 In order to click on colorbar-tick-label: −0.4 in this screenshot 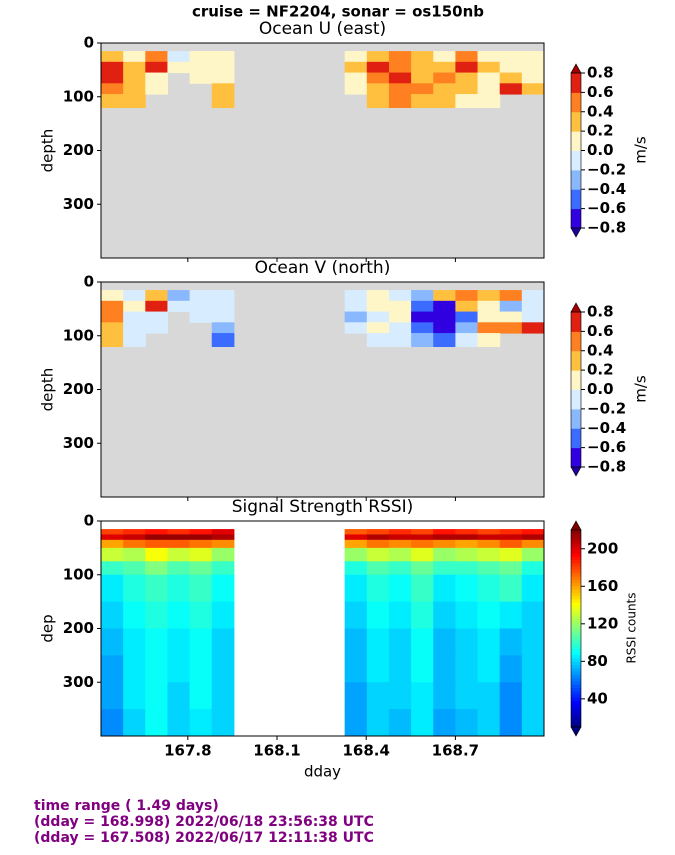, I will do `click(606, 428)`.